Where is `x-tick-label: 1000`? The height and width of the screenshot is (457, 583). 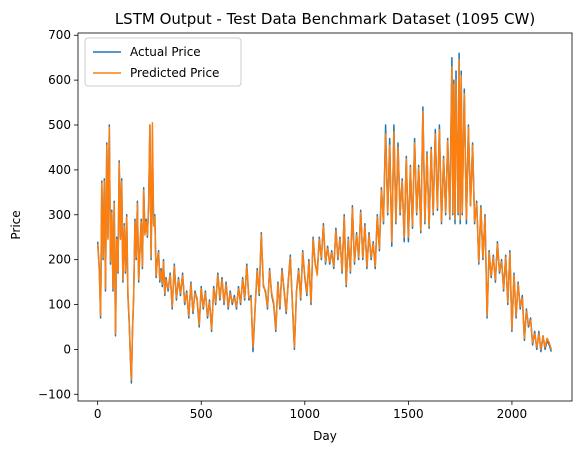
x-tick-label: 1000 is located at coordinates (305, 414).